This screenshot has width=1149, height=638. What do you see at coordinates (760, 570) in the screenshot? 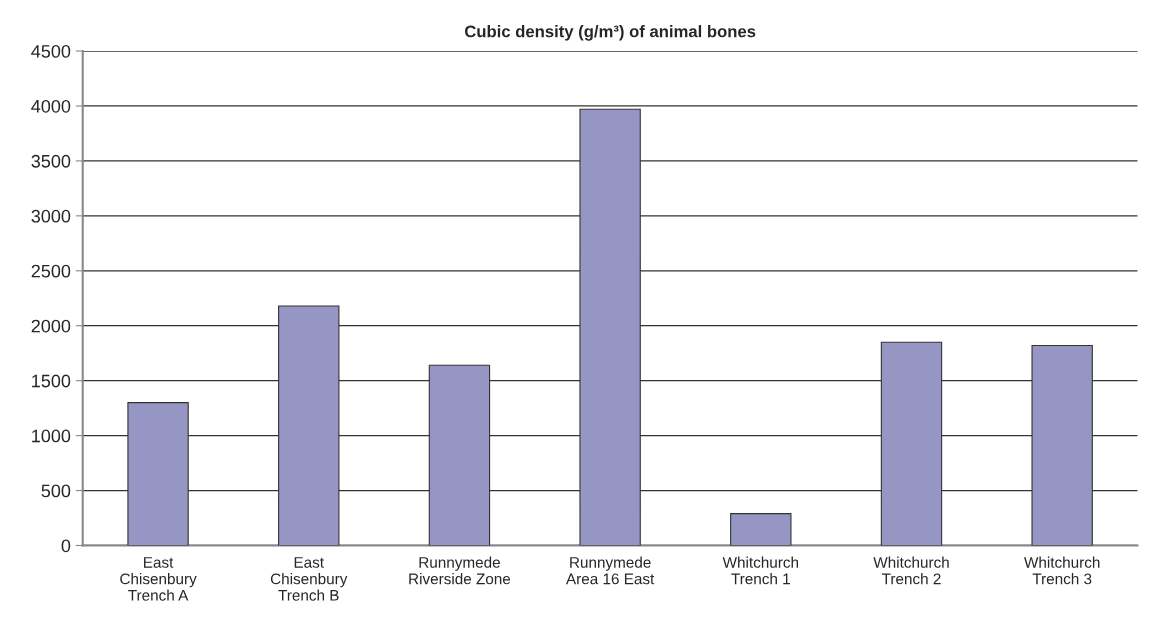
I see `x-tick-label: Whitchurch Trench 1` at bounding box center [760, 570].